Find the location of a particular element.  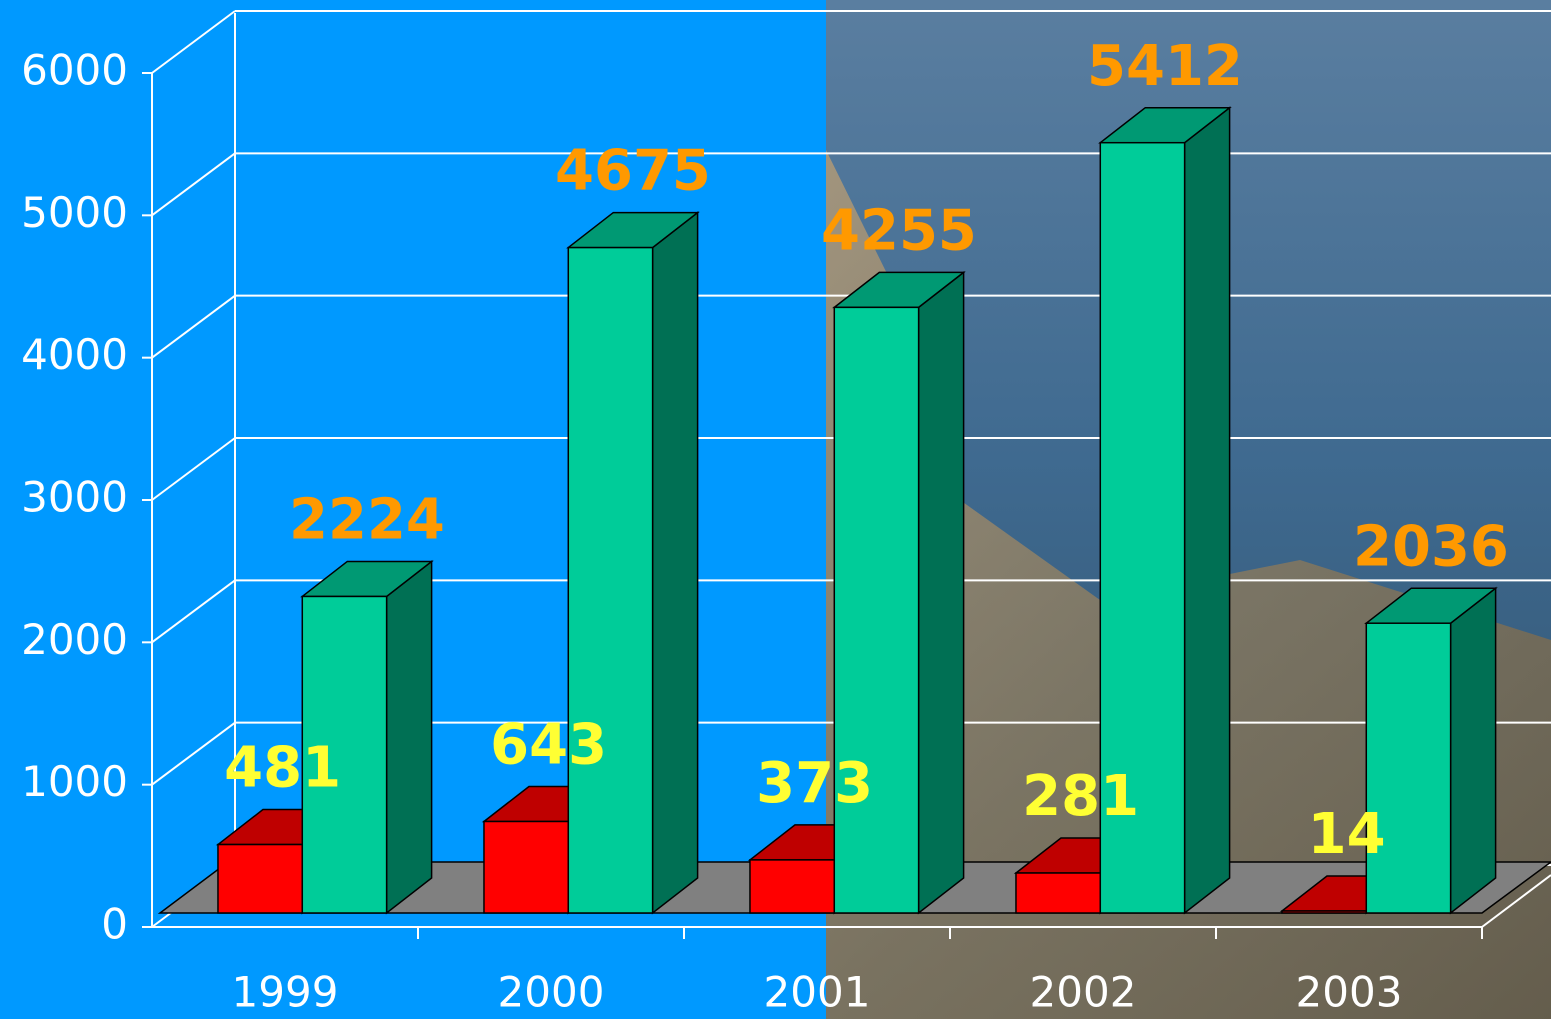

y-tick-label: 6000 is located at coordinates (74, 70).